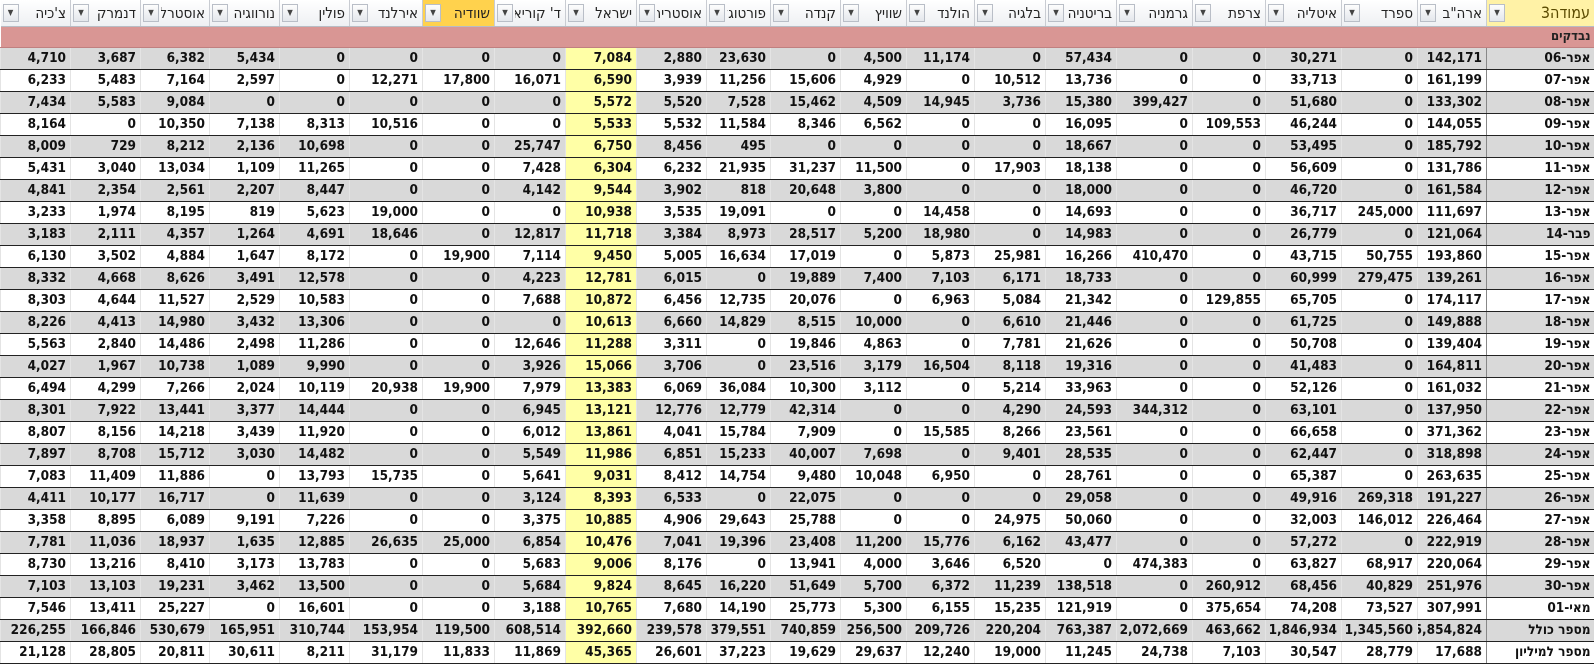  I want to click on data-cell: 1,089, so click(244, 366).